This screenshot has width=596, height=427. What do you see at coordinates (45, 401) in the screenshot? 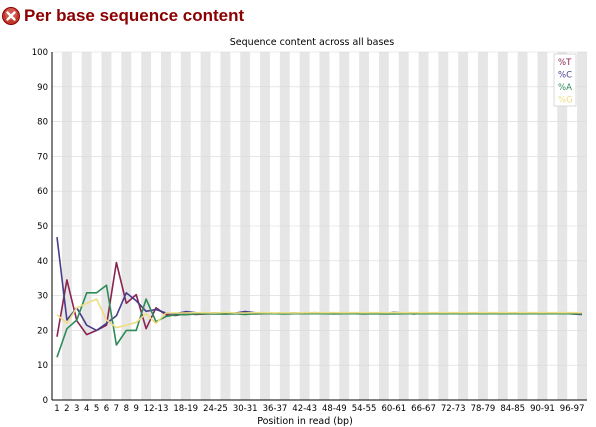
I see `y-tick-0: 0` at bounding box center [45, 401].